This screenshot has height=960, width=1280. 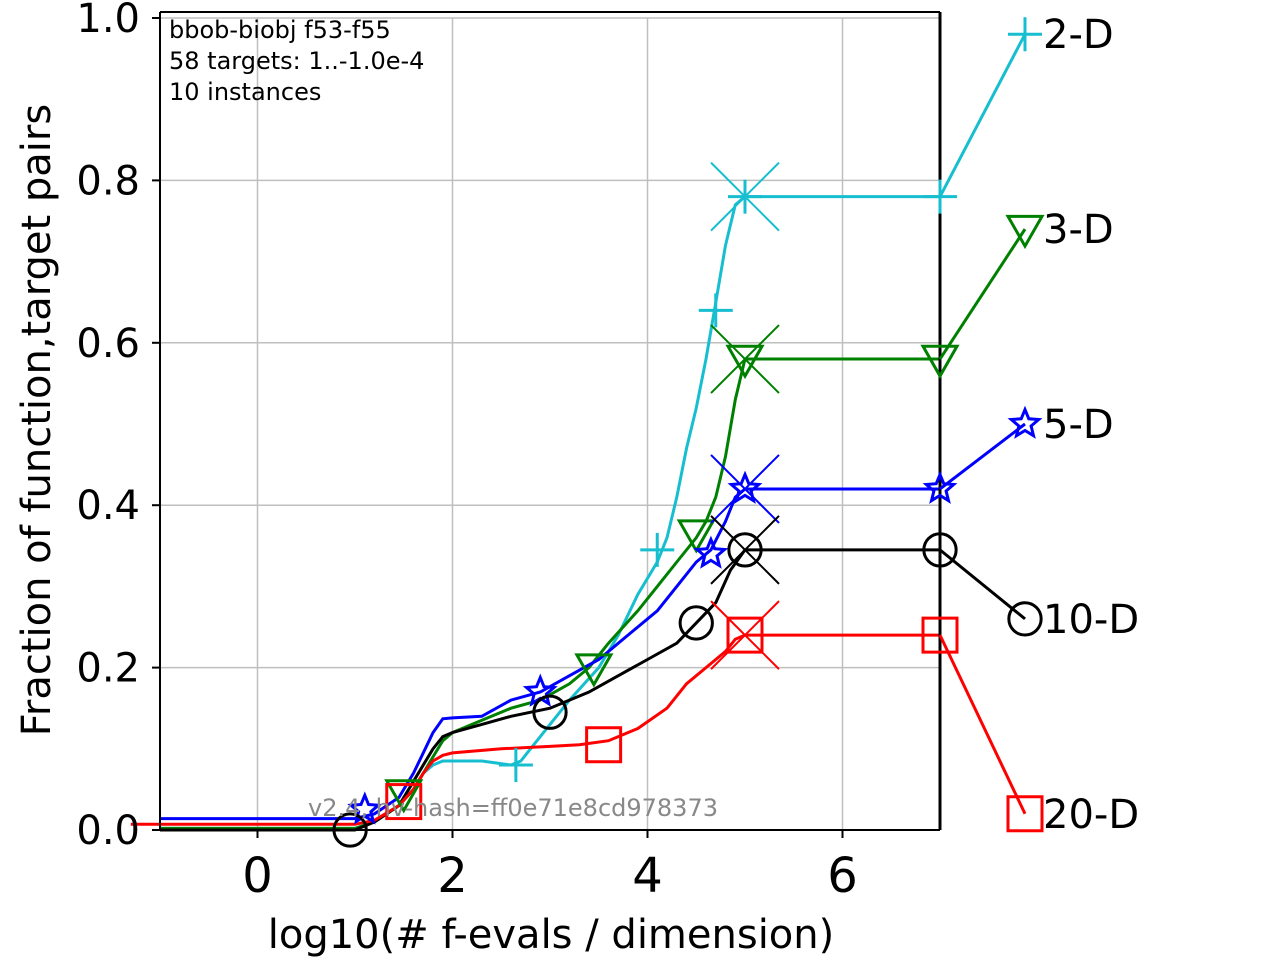 What do you see at coordinates (108, 21) in the screenshot?
I see `y-tick-label: 1.0` at bounding box center [108, 21].